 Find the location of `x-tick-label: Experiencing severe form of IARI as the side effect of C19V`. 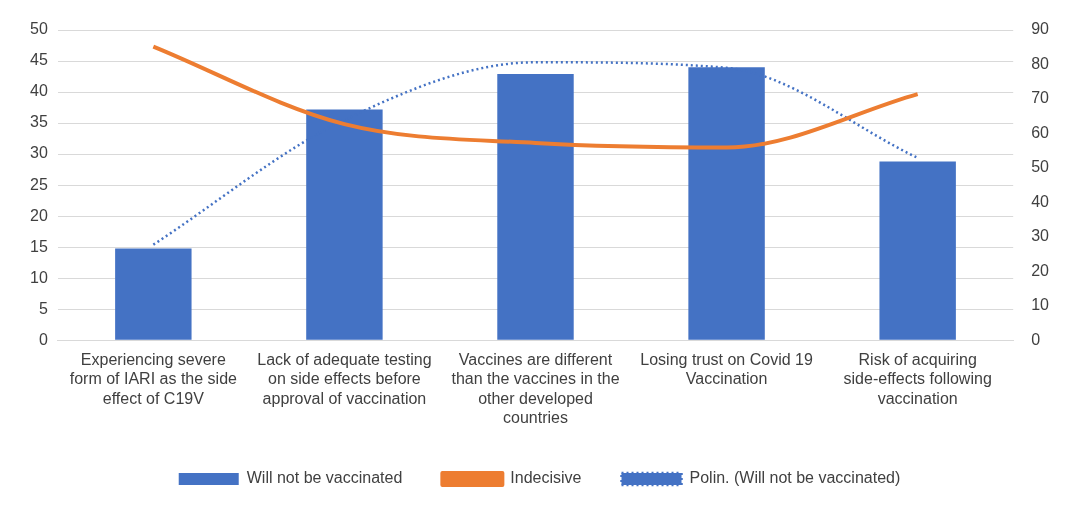

x-tick-label: Experiencing severe form of IARI as the side effect of C19V is located at coordinates (153, 379).